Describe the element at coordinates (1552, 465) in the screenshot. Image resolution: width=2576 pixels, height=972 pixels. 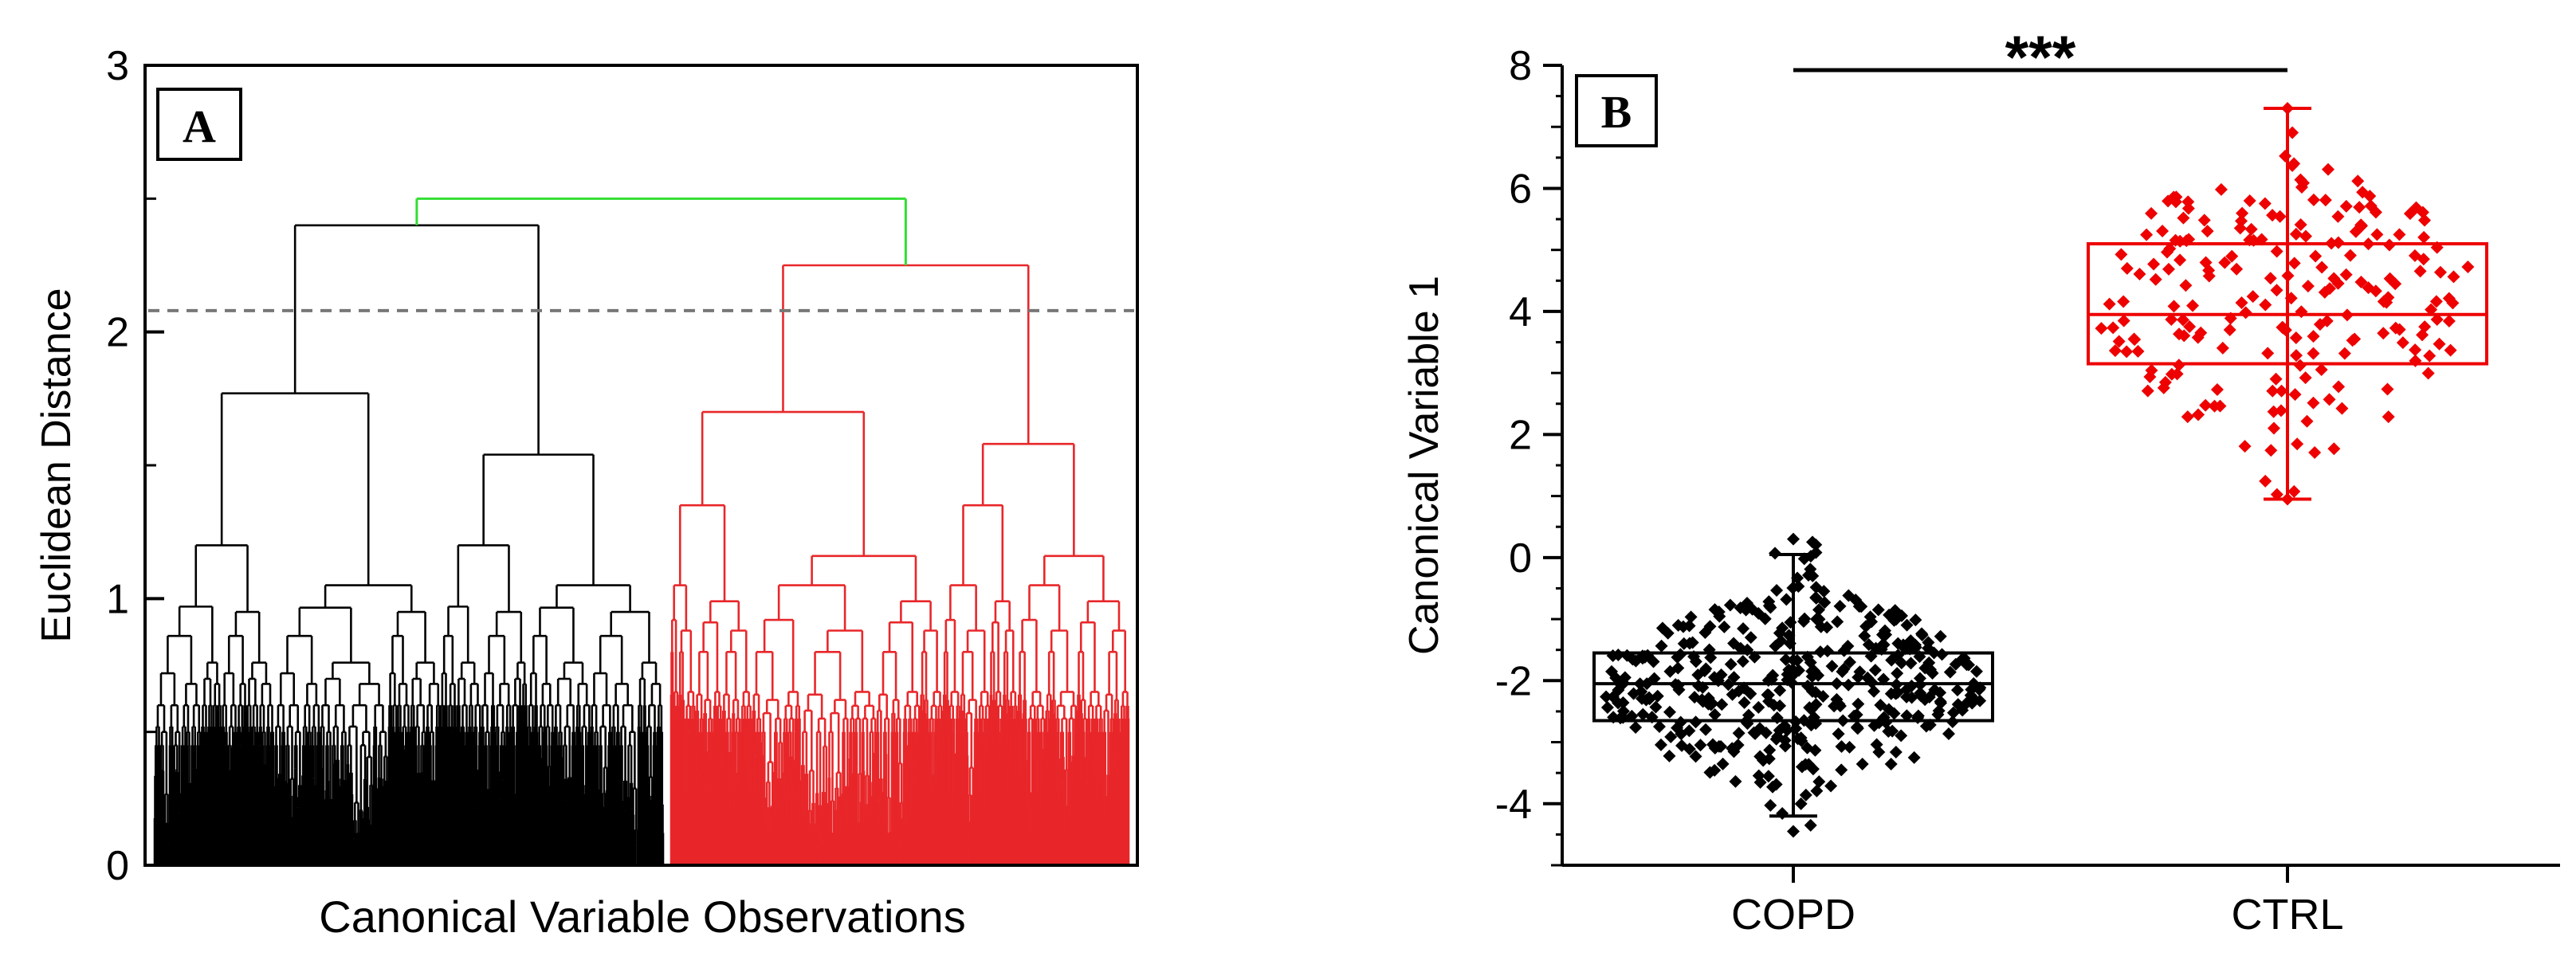
I see `boxplot-y-ticks` at that location.